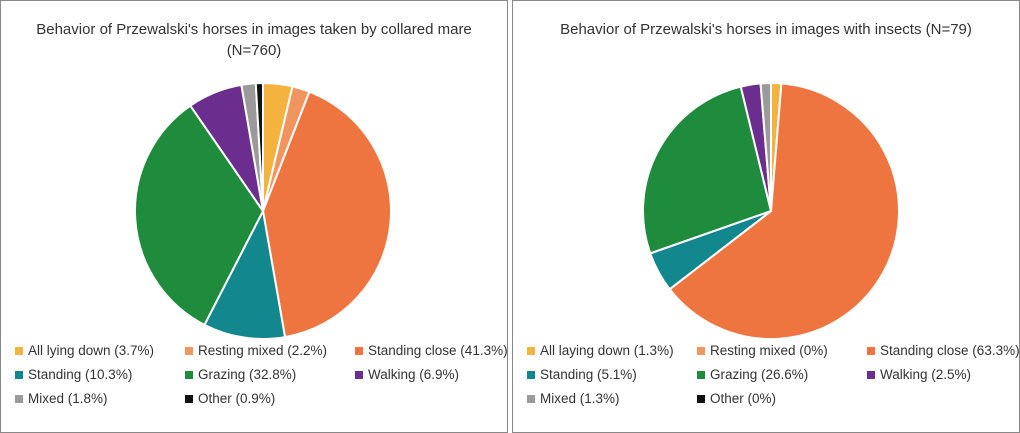  Describe the element at coordinates (247, 374) in the screenshot. I see `legend-label: Grazing (32.8%)` at that location.